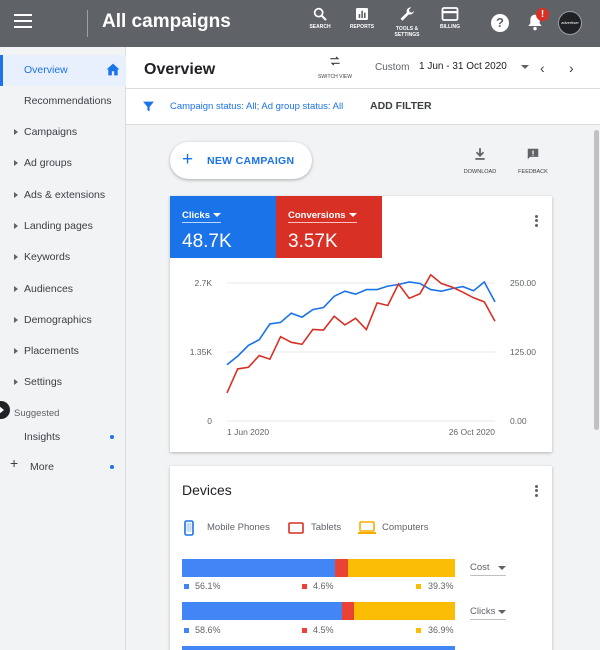 This screenshot has height=650, width=600. What do you see at coordinates (248, 432) in the screenshot?
I see `x-tick-label: 1 Jun 2020` at bounding box center [248, 432].